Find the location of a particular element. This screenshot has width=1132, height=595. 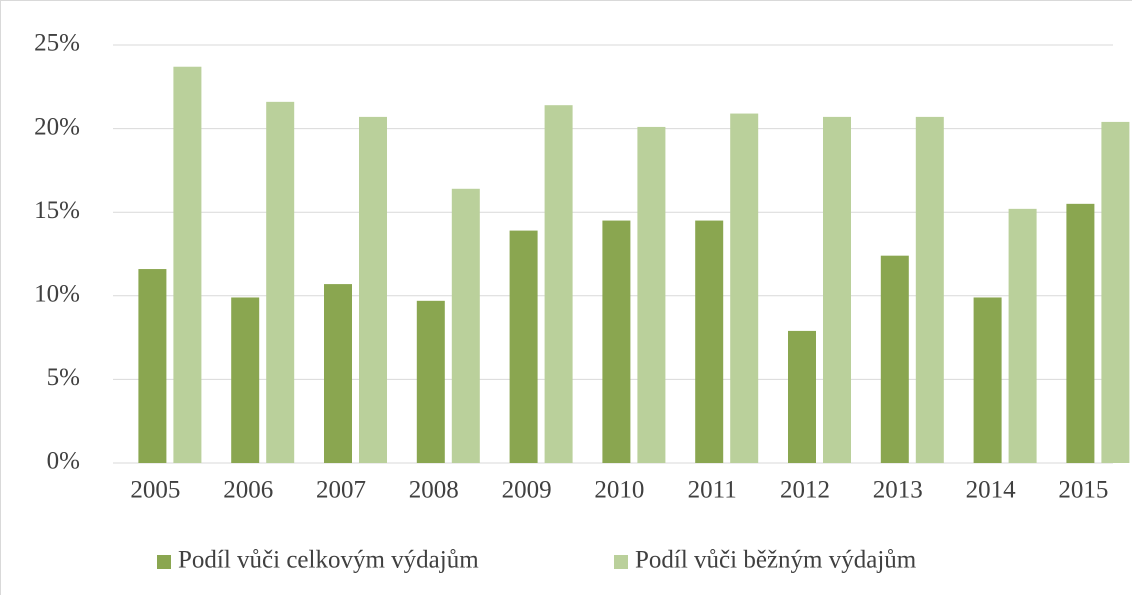

x-tick-label: 2015 is located at coordinates (1083, 490).